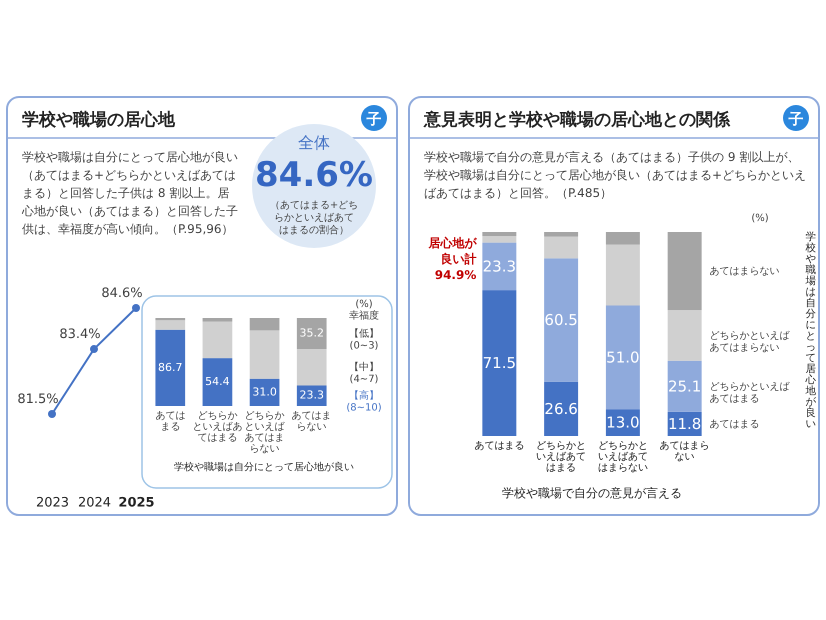  What do you see at coordinates (364, 315) in the screenshot?
I see `legend-title: 幸福度` at bounding box center [364, 315].